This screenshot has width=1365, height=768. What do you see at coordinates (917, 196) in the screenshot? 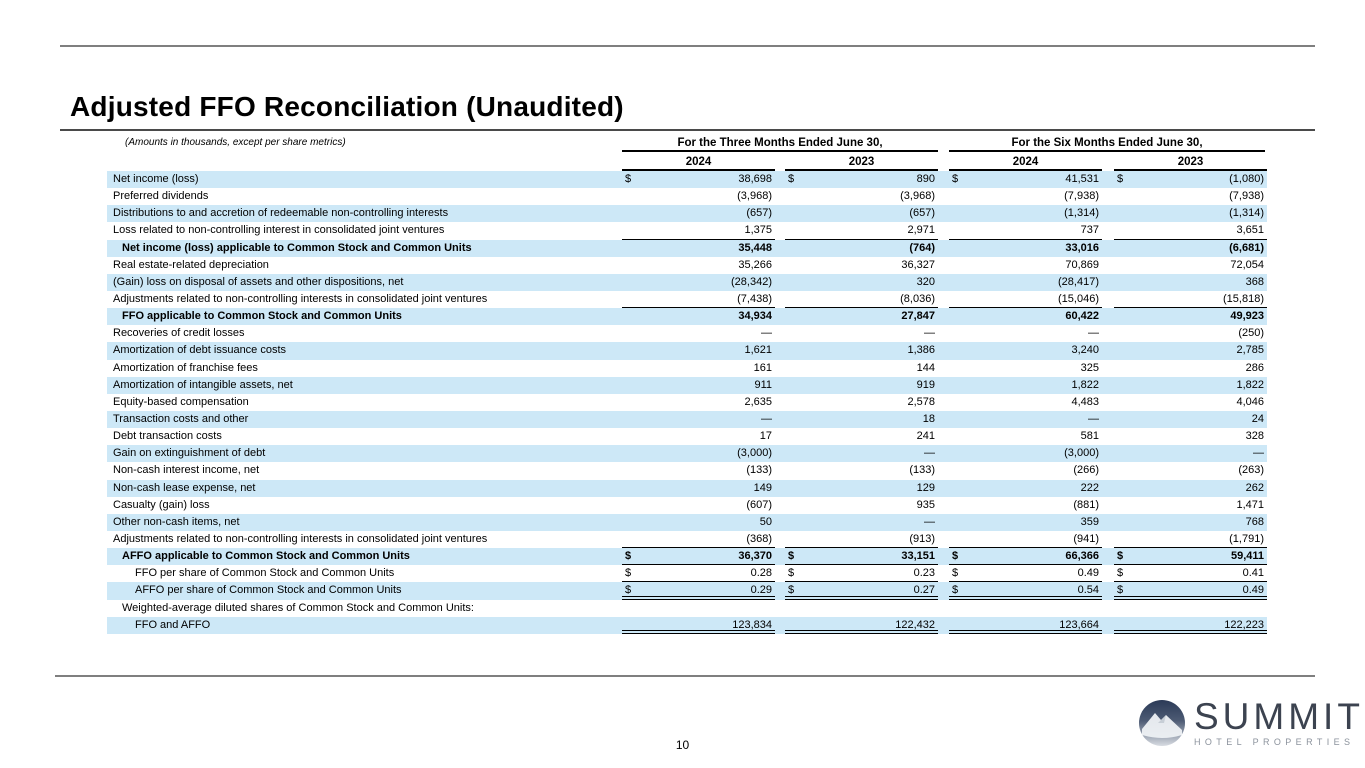
I see `cell-value: (3,968)` at bounding box center [917, 196].